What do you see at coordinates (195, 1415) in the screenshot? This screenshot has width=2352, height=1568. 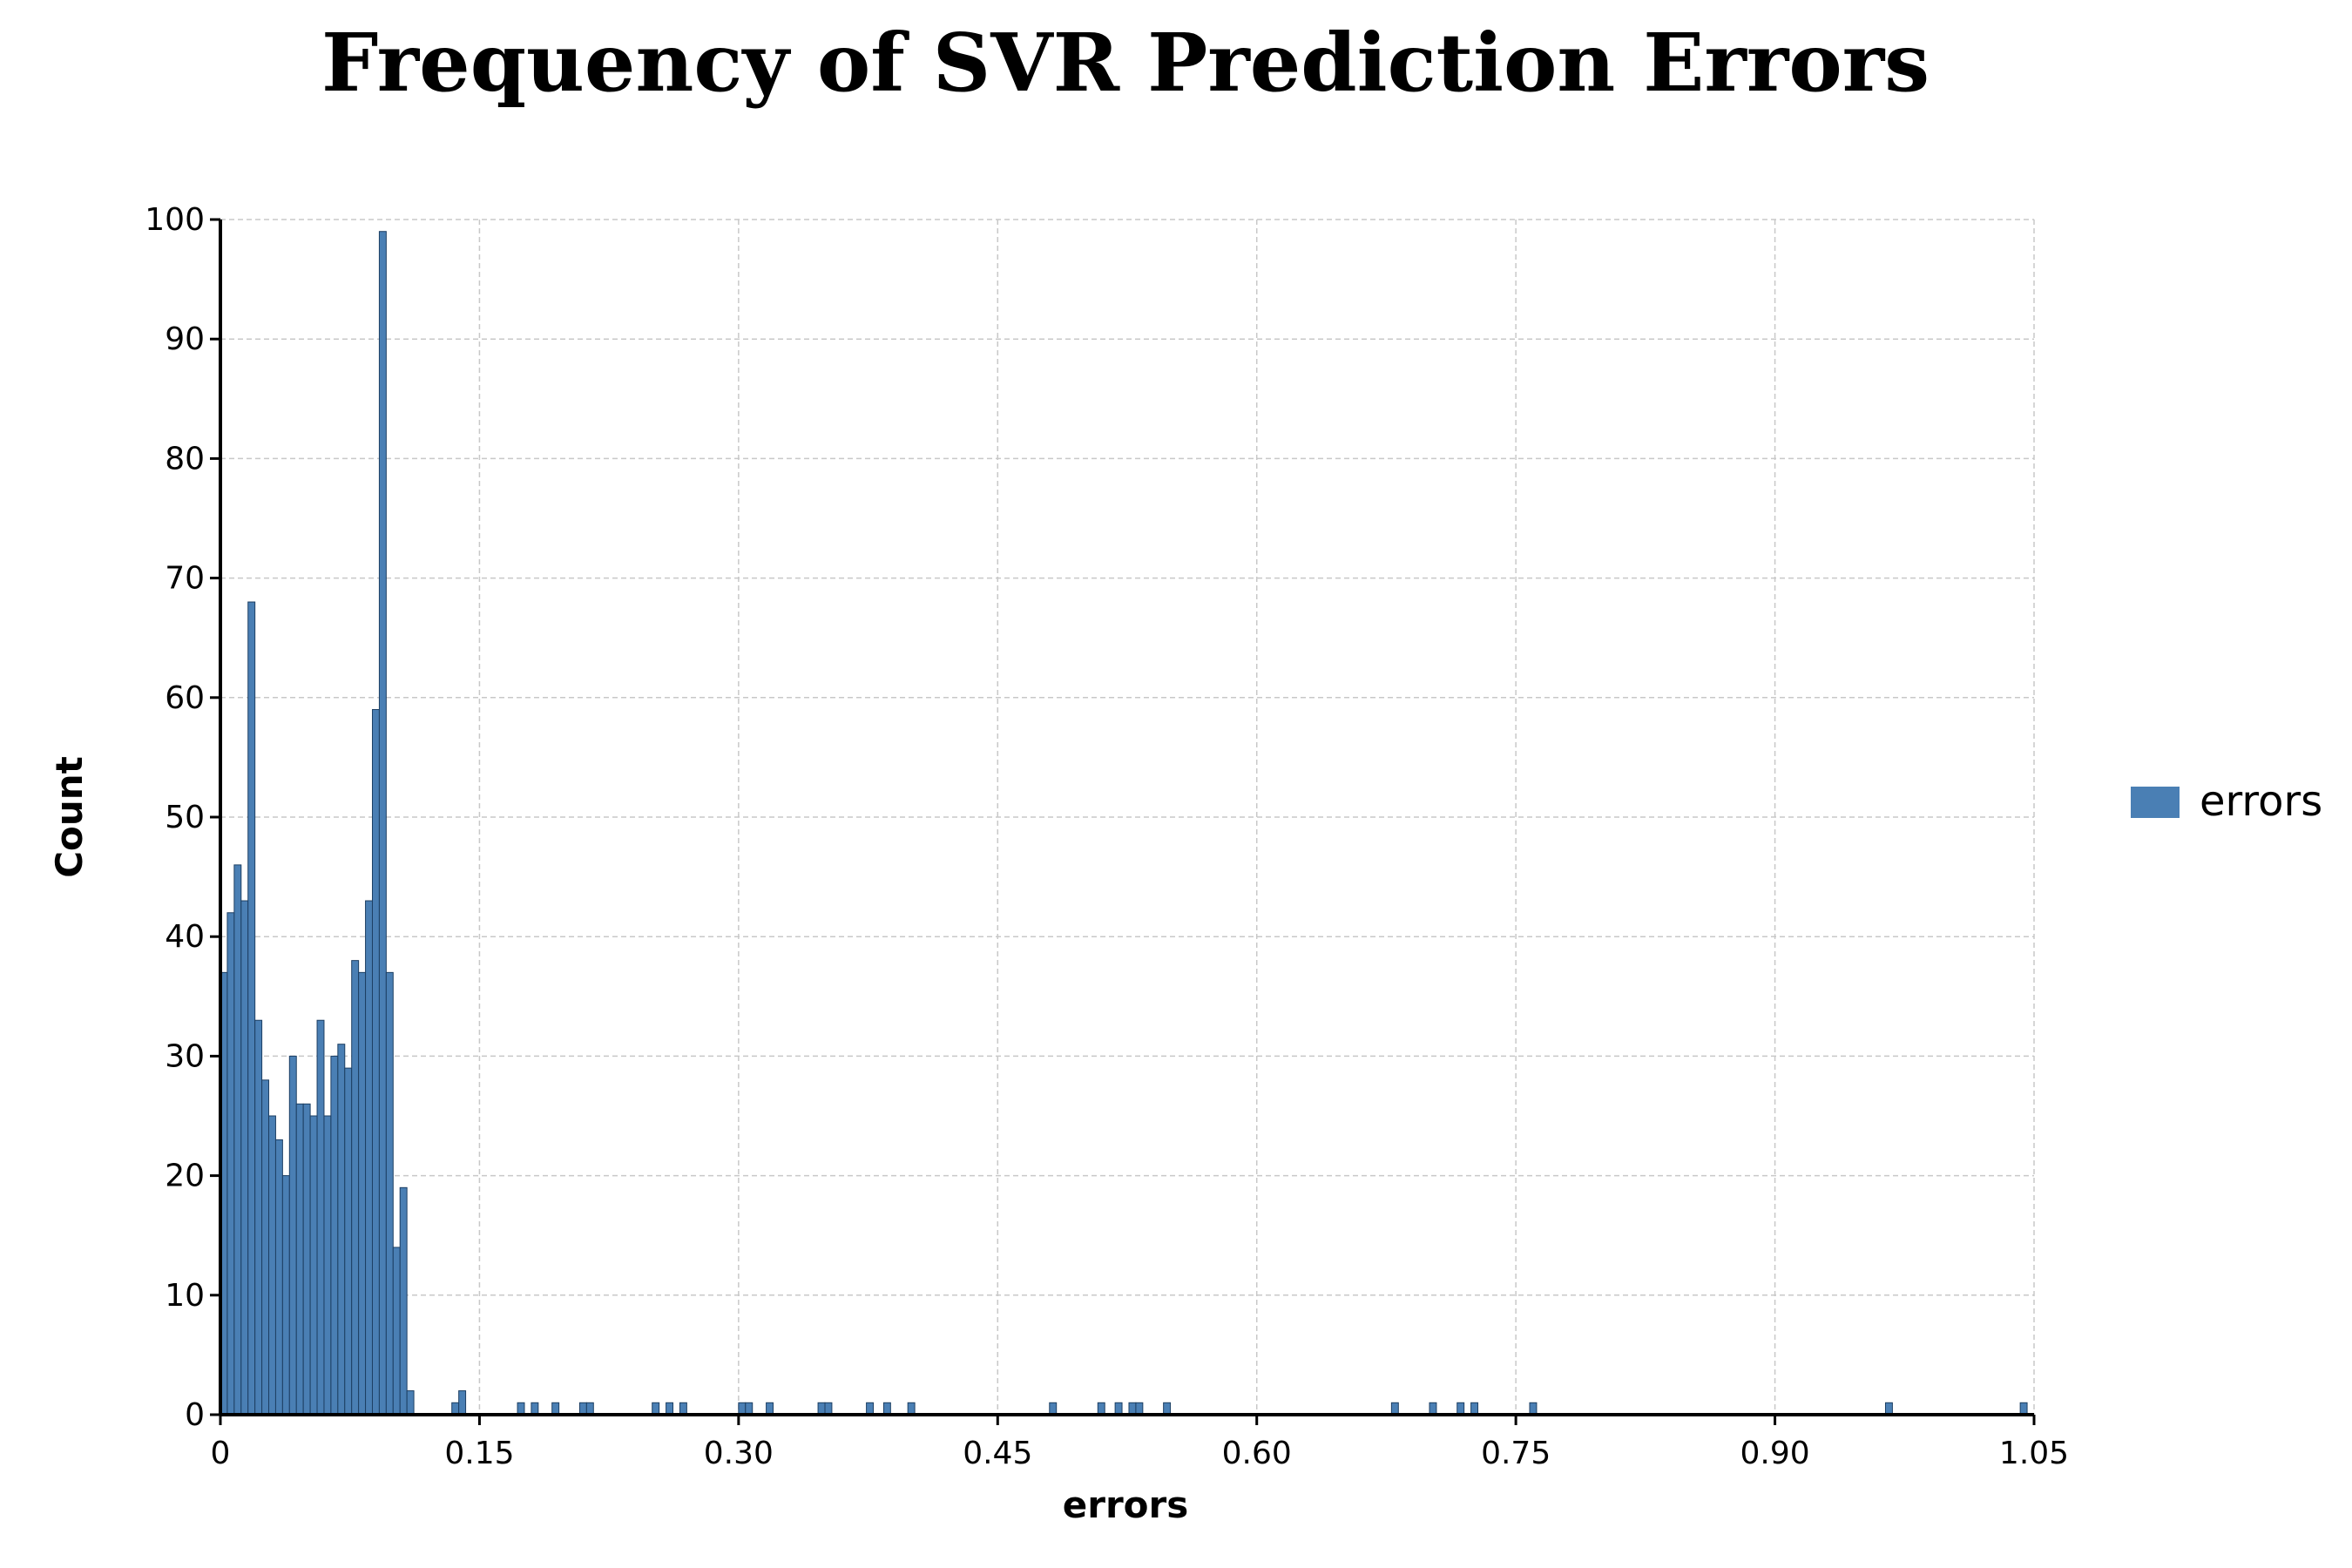 I see `y-tick-label: 0` at bounding box center [195, 1415].